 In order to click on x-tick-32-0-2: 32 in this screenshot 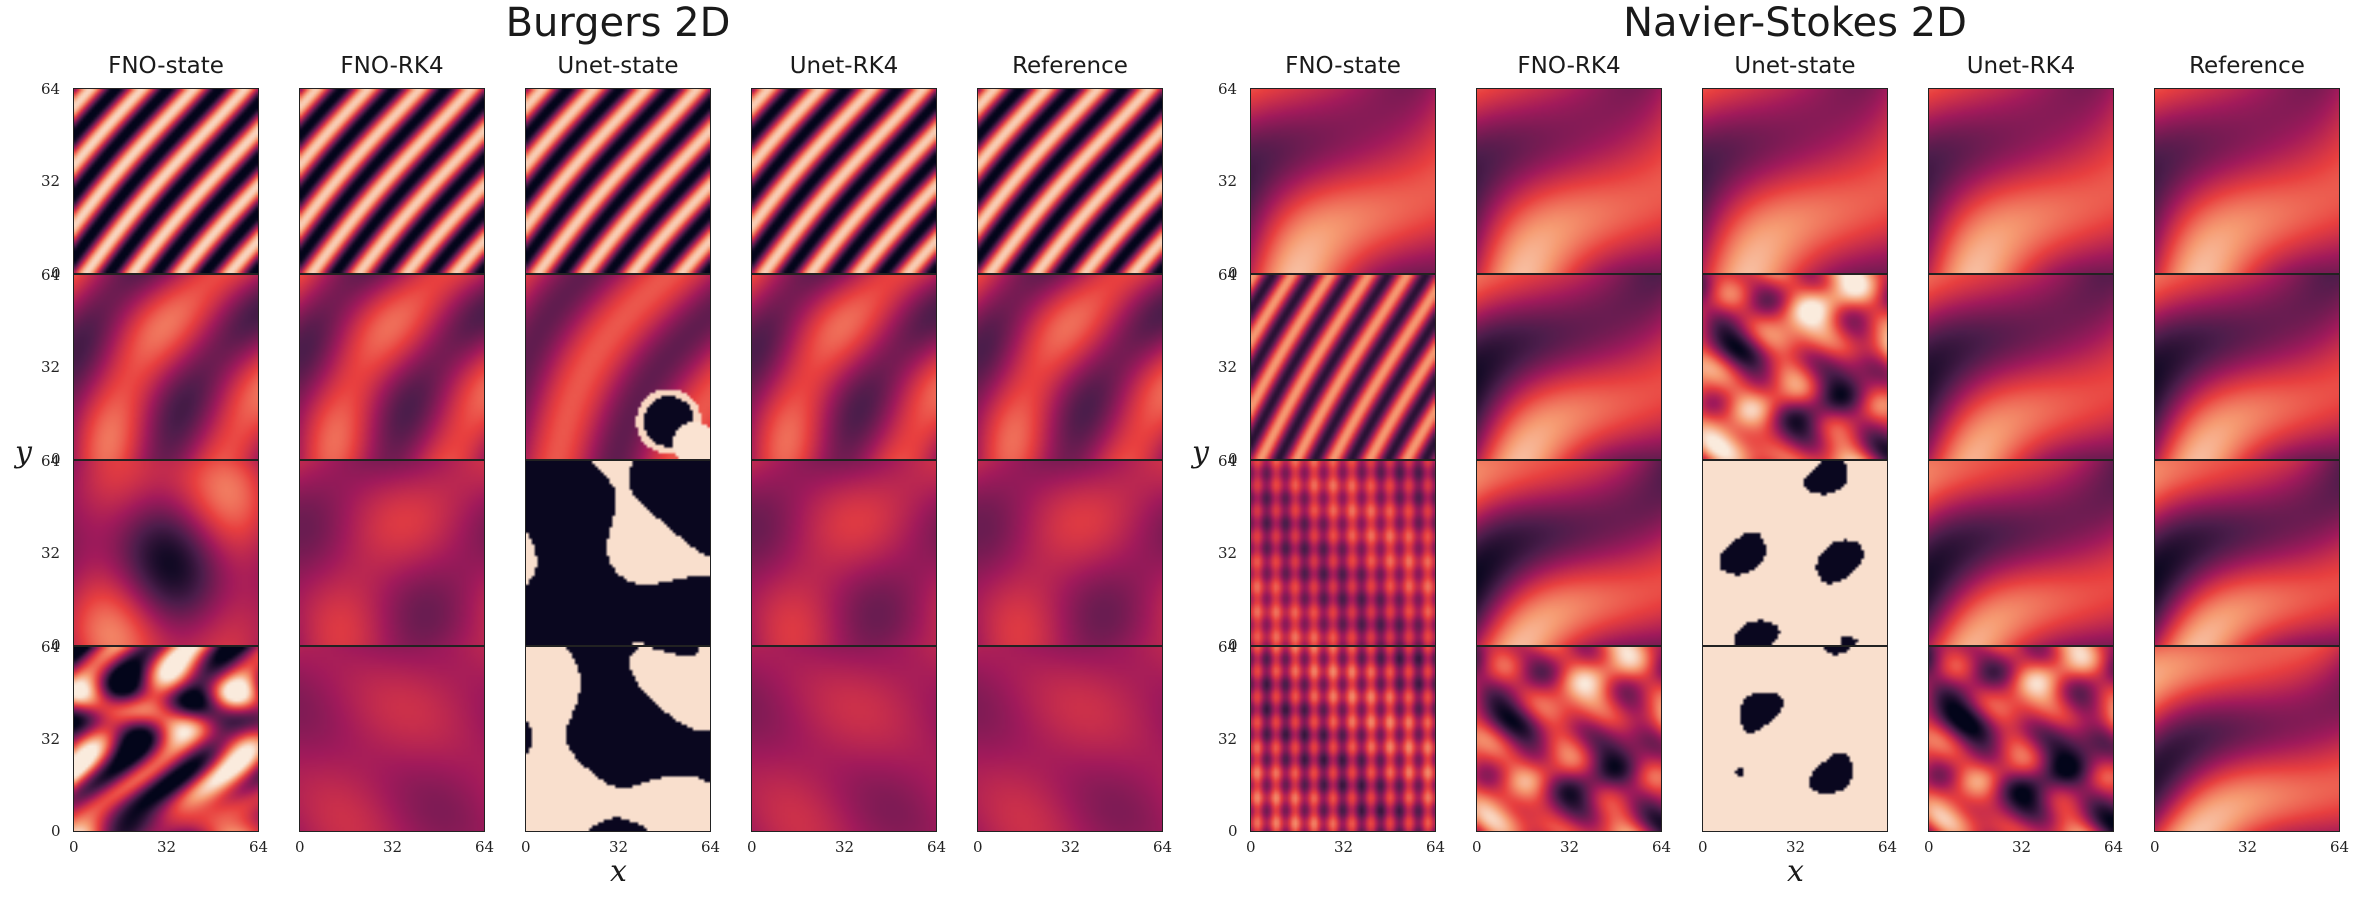, I will do `click(619, 847)`.